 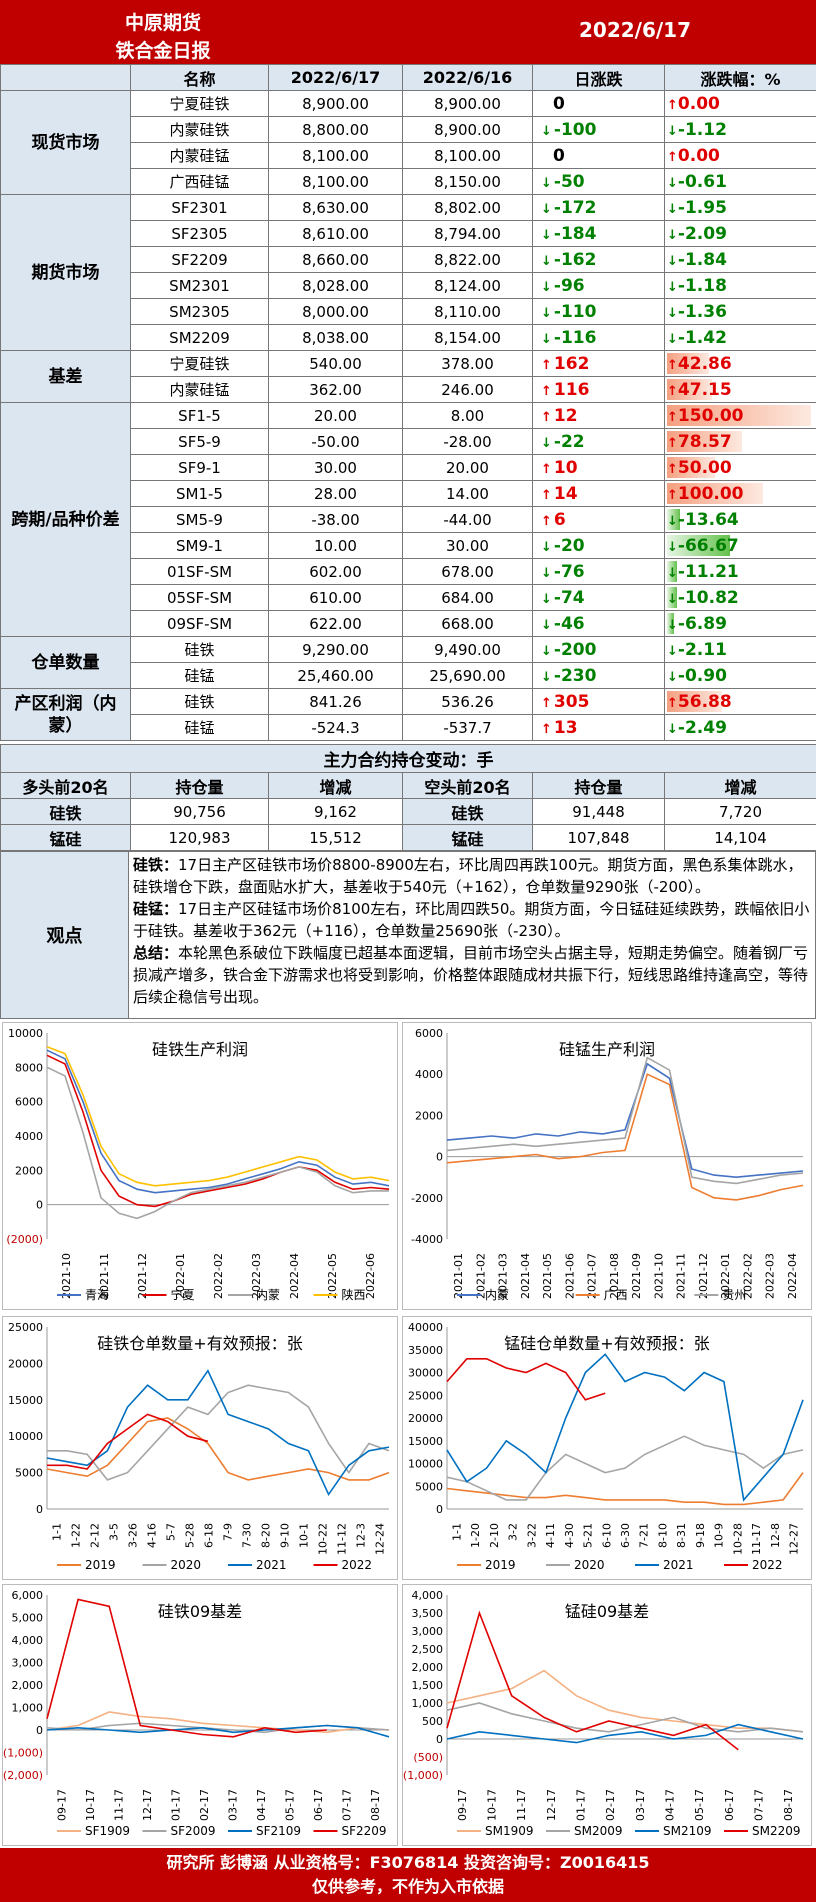 I want to click on y-tick-label: (2,000), so click(x=23, y=1775).